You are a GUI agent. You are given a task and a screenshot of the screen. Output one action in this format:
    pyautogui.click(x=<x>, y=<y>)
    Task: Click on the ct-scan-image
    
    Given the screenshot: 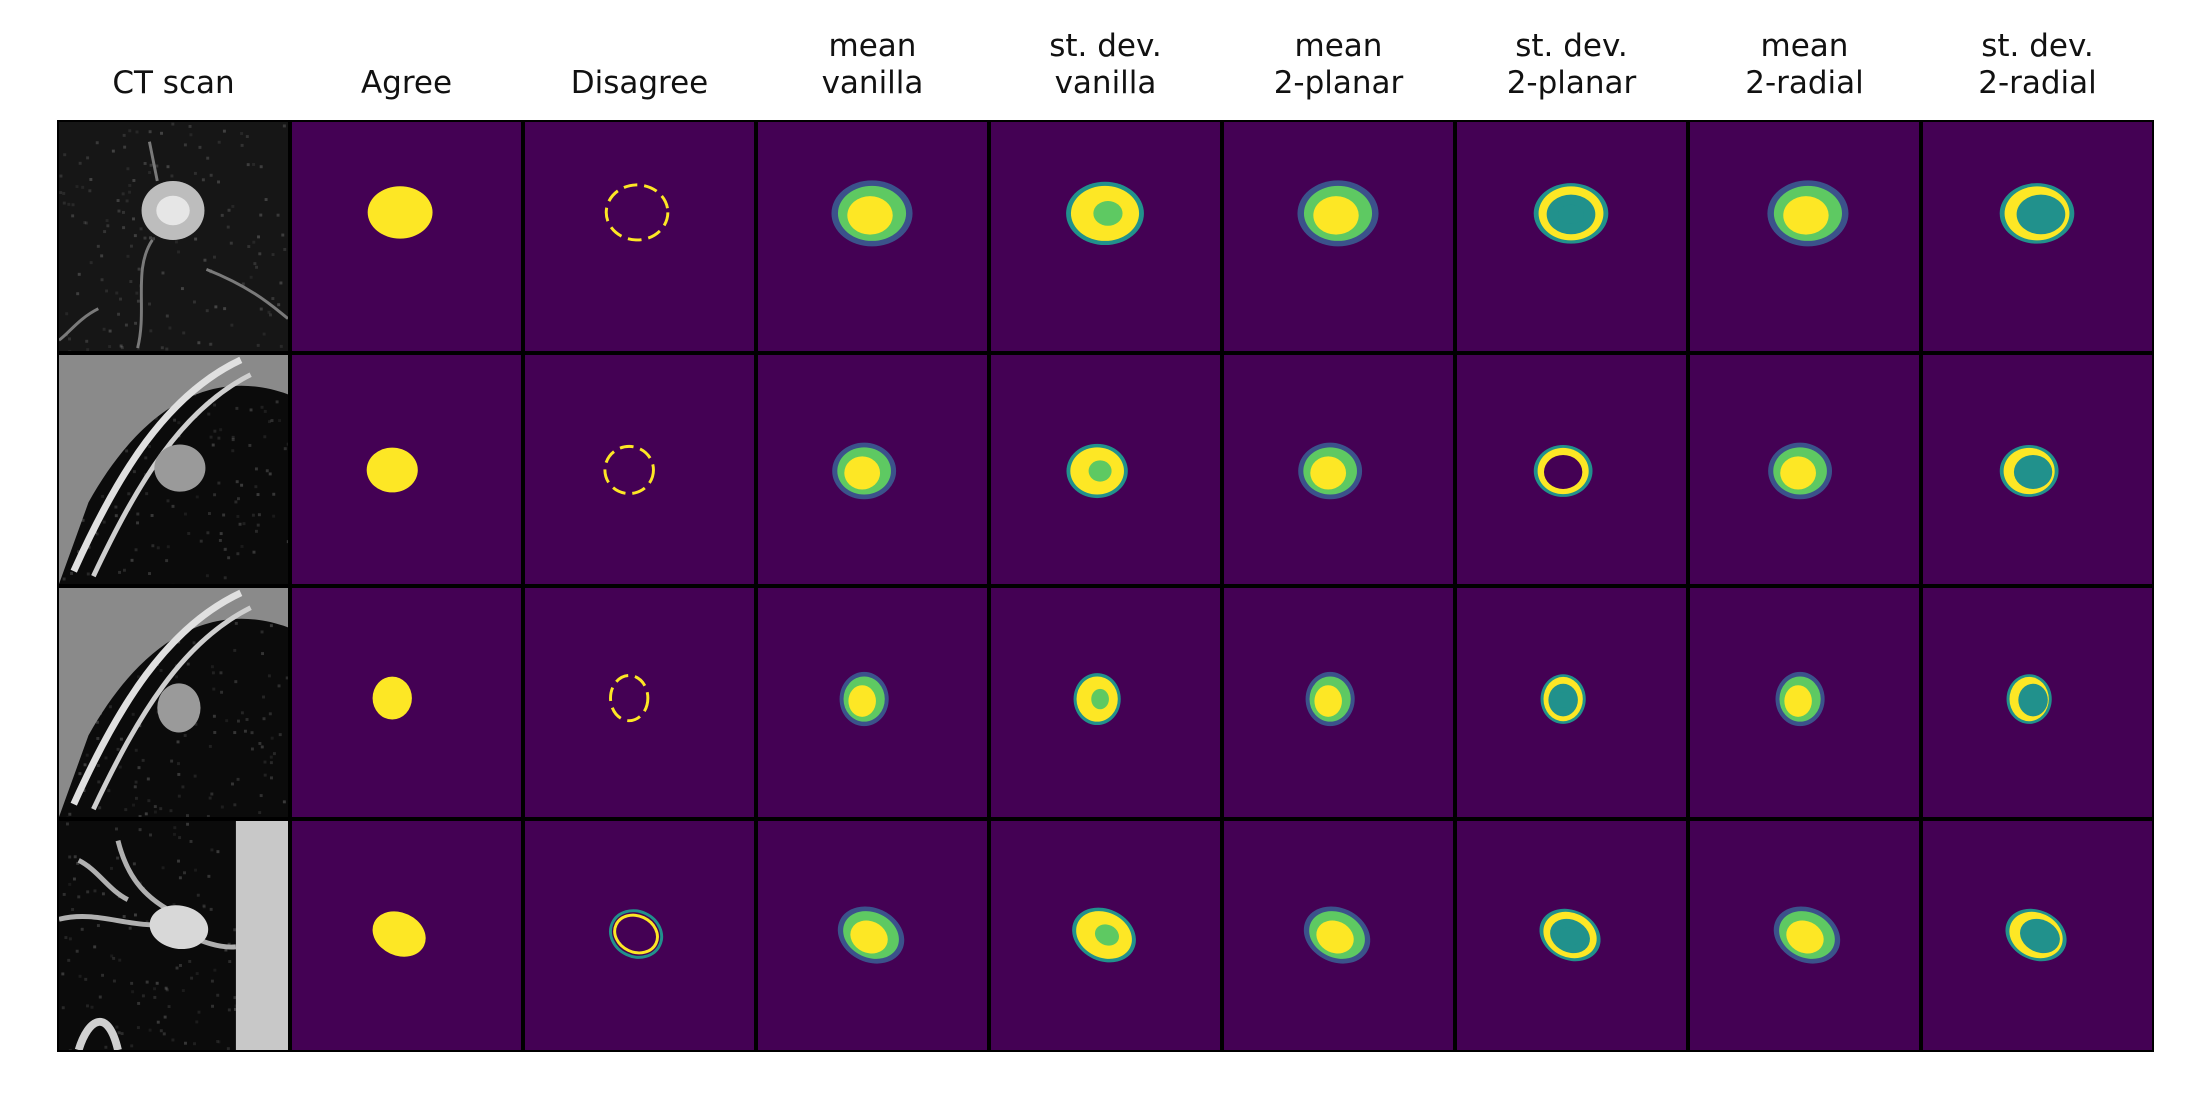 What is the action you would take?
    pyautogui.click(x=173, y=236)
    